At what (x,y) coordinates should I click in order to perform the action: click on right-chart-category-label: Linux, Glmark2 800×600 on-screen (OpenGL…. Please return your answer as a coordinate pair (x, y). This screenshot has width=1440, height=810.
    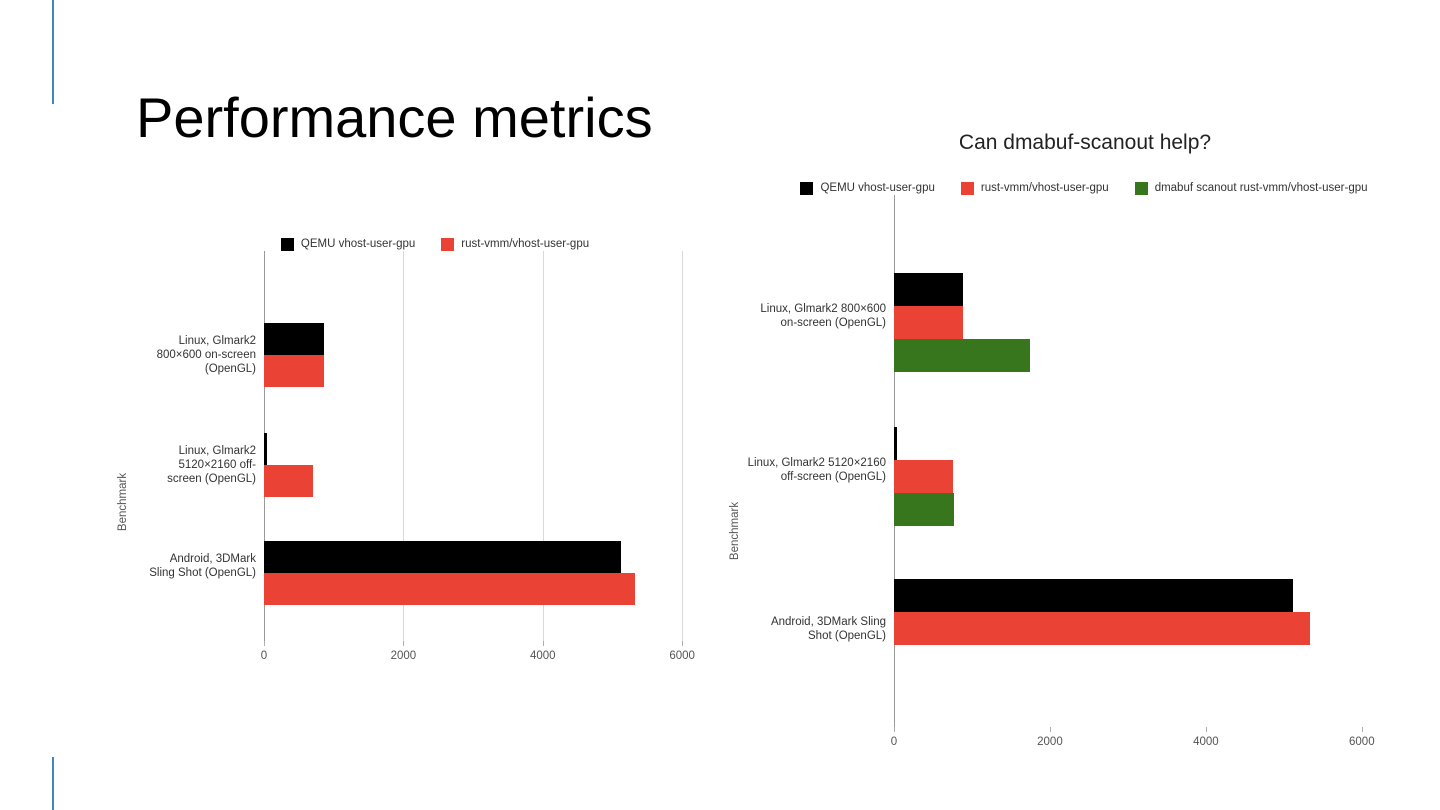
    Looking at the image, I should click on (823, 315).